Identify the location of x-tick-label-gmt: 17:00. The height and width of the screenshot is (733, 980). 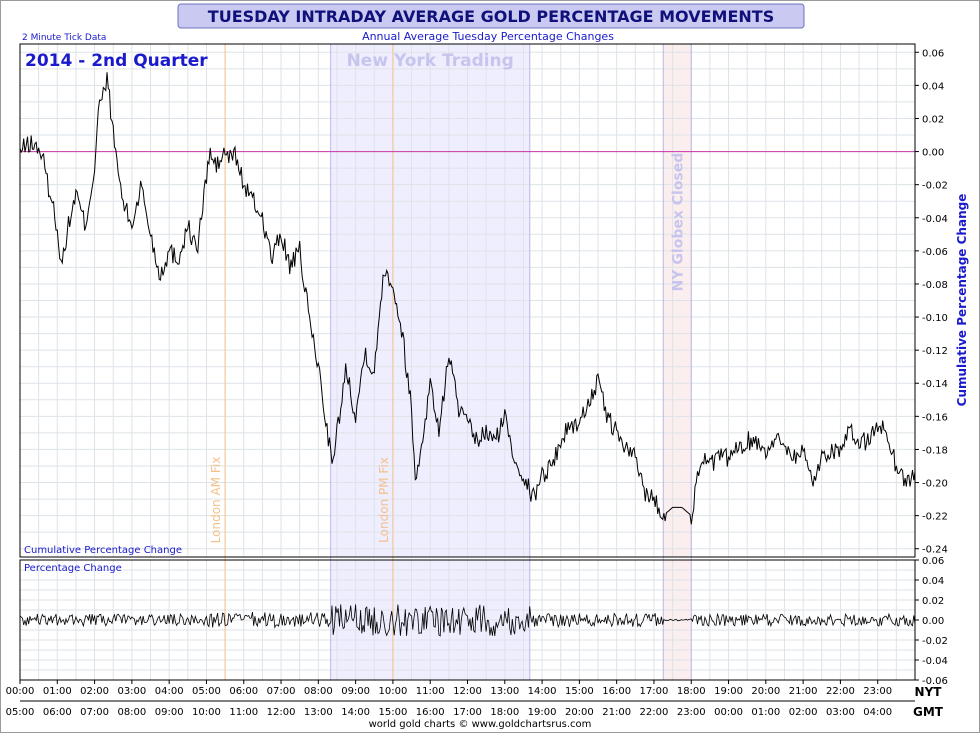
(467, 712).